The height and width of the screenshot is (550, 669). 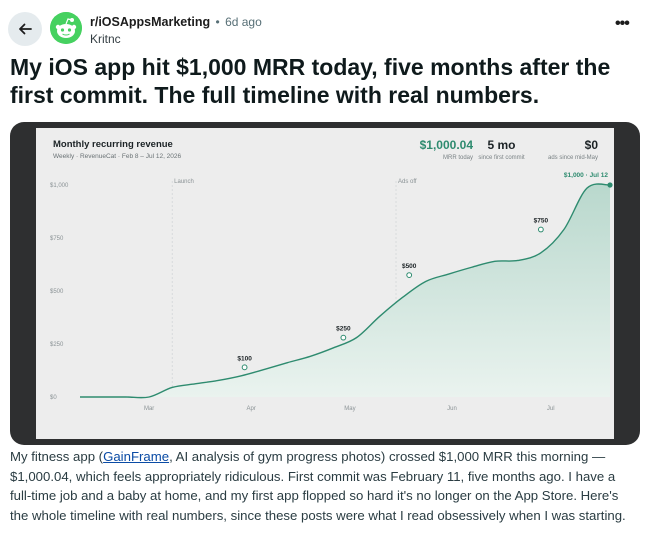 I want to click on annotation-label: Ads off, so click(x=407, y=182).